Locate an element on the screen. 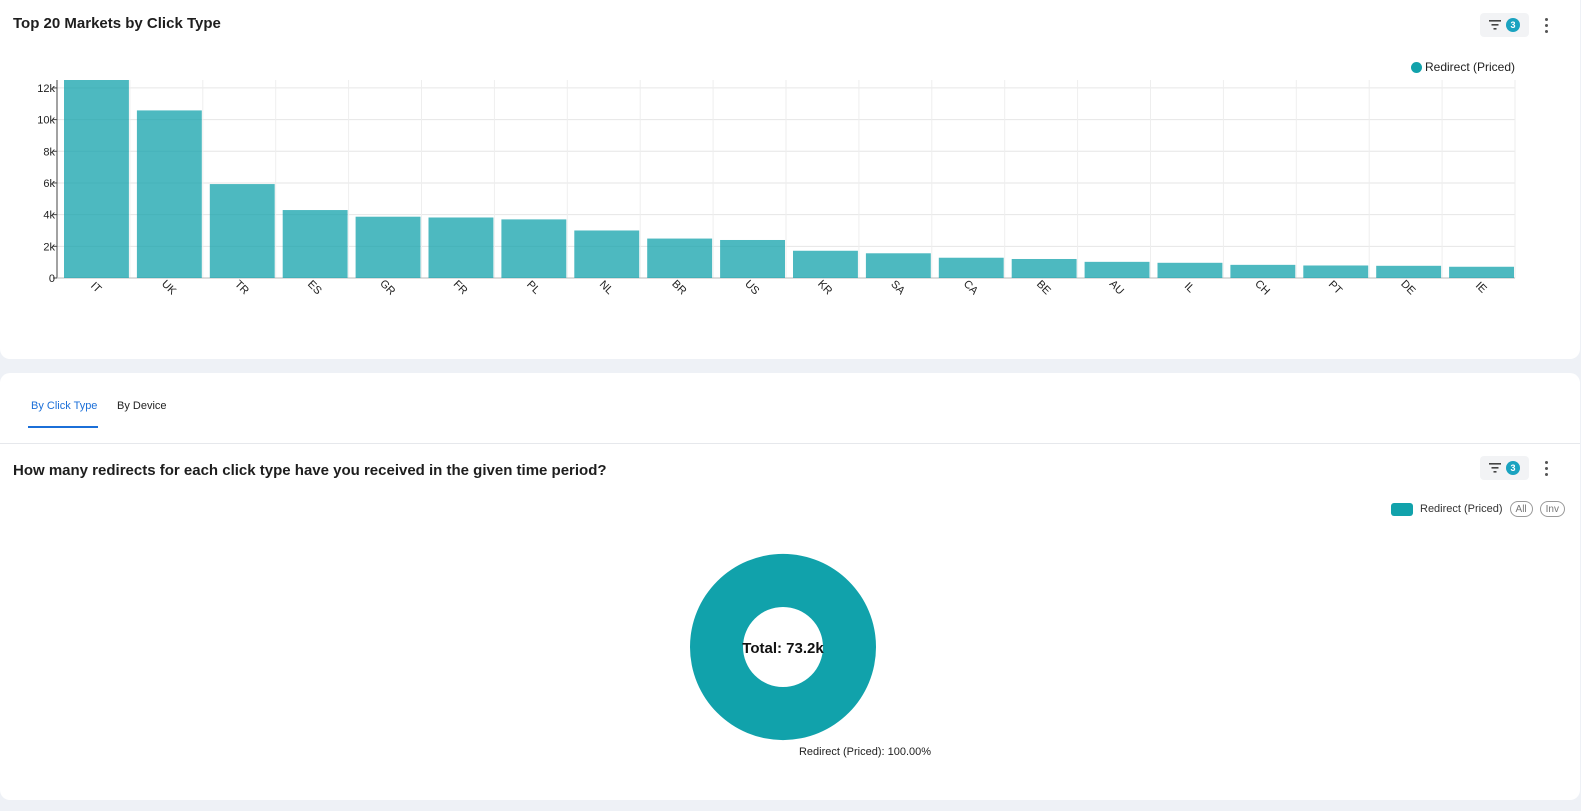 This screenshot has width=1581, height=811. bar-de is located at coordinates (1409, 271).